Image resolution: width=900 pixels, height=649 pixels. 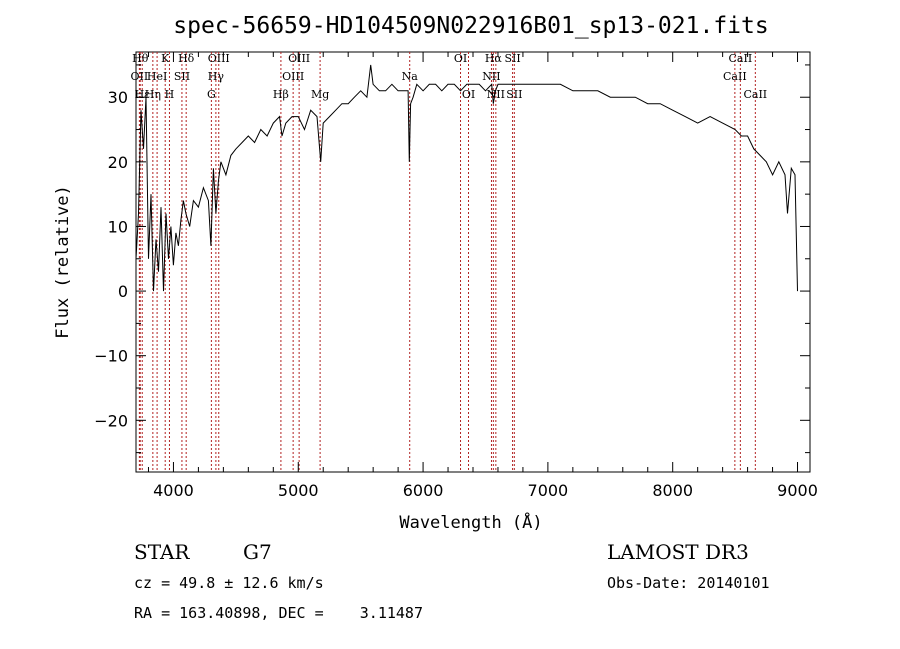 I want to click on spectral-line-label: H, so click(x=170, y=94).